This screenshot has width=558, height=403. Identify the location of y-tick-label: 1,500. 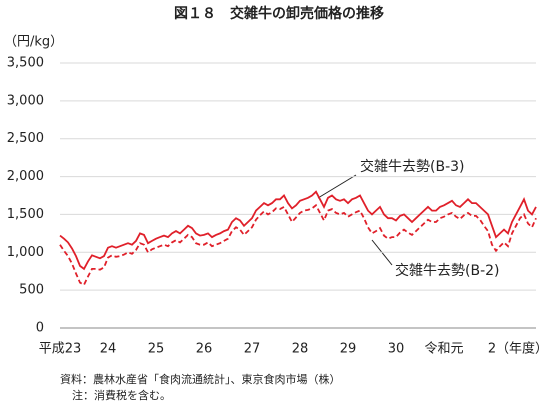
(25, 214).